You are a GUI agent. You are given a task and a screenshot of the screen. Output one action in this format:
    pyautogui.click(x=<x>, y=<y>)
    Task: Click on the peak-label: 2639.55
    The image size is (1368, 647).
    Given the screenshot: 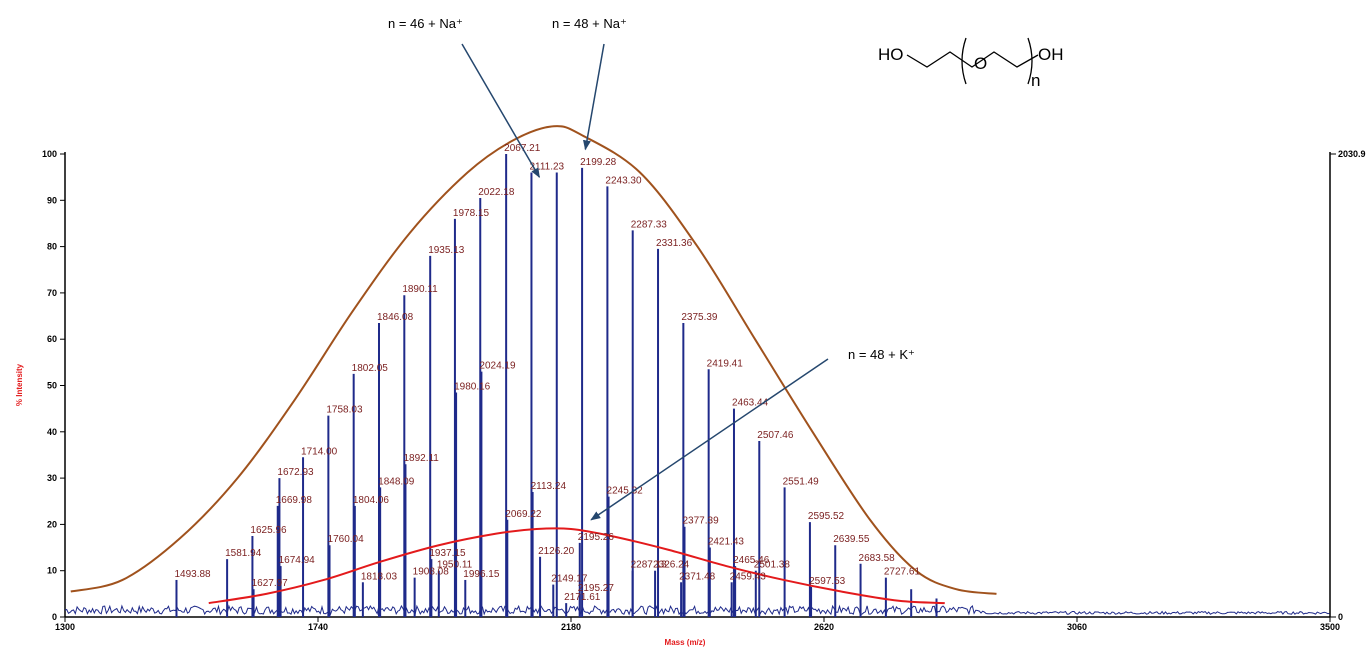 What is the action you would take?
    pyautogui.click(x=851, y=539)
    